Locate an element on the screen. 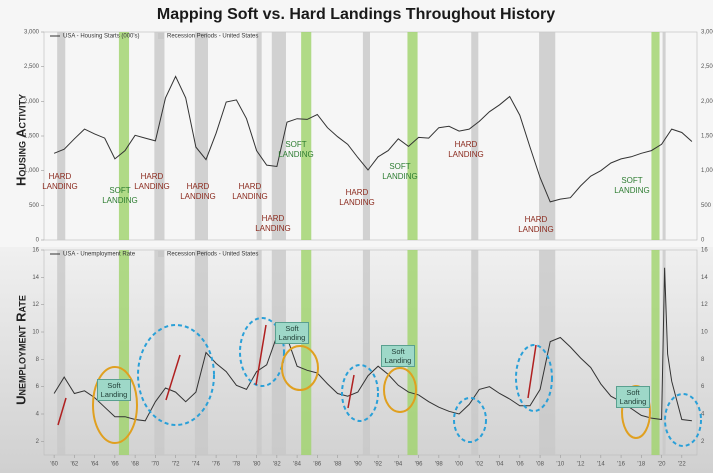 The height and width of the screenshot is (473, 713). x-tick-label: '90 is located at coordinates (358, 465).